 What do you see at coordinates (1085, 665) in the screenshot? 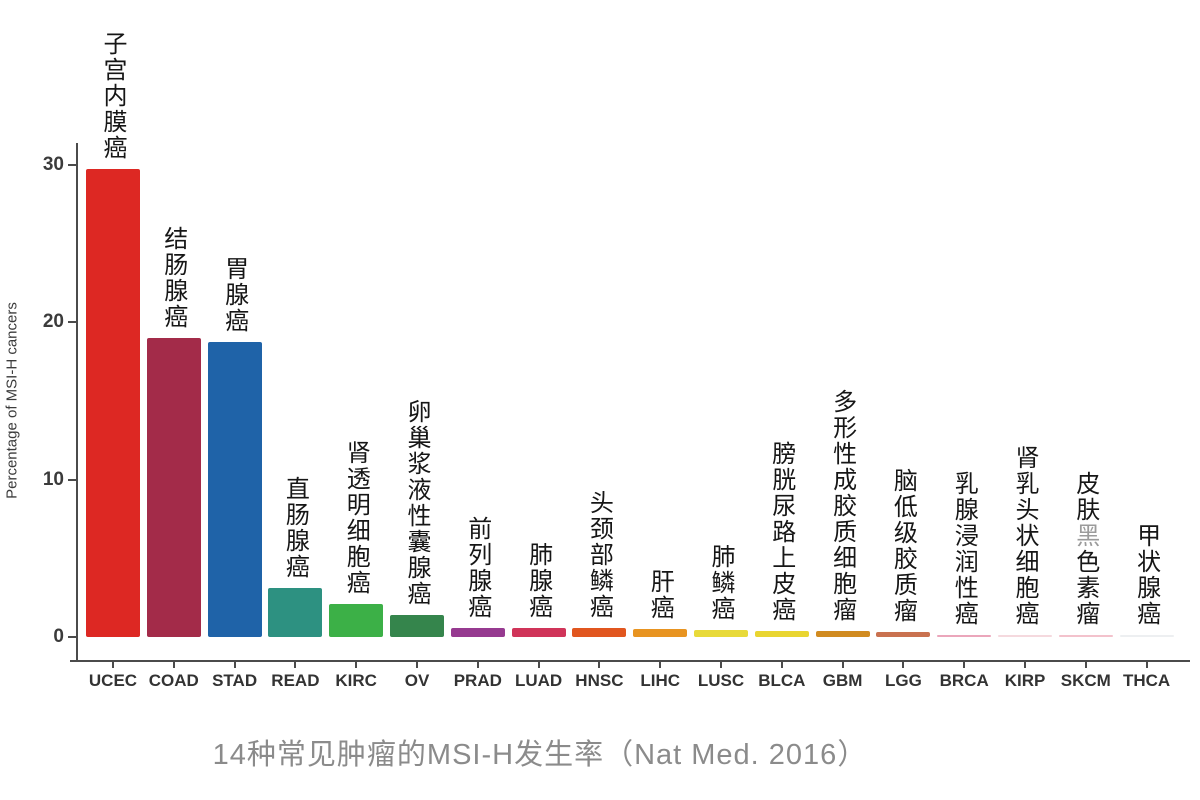
I see `x-axis-tick-SKCM` at bounding box center [1085, 665].